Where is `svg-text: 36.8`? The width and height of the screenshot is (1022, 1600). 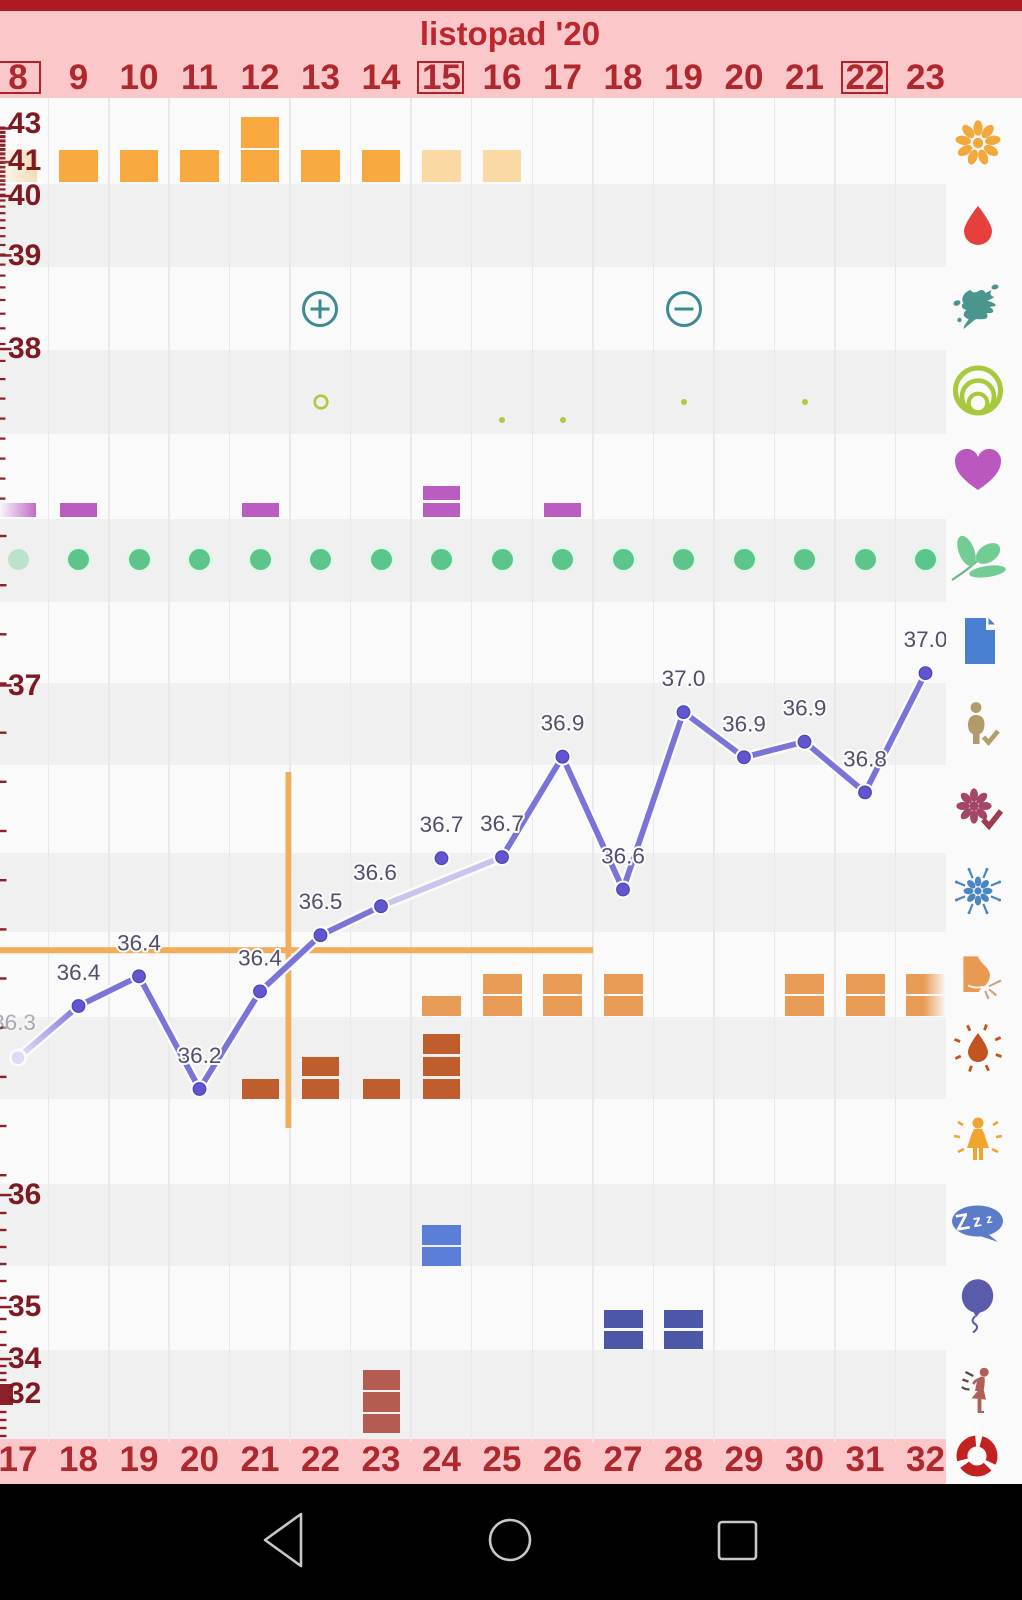 svg-text: 36.8 is located at coordinates (865, 758).